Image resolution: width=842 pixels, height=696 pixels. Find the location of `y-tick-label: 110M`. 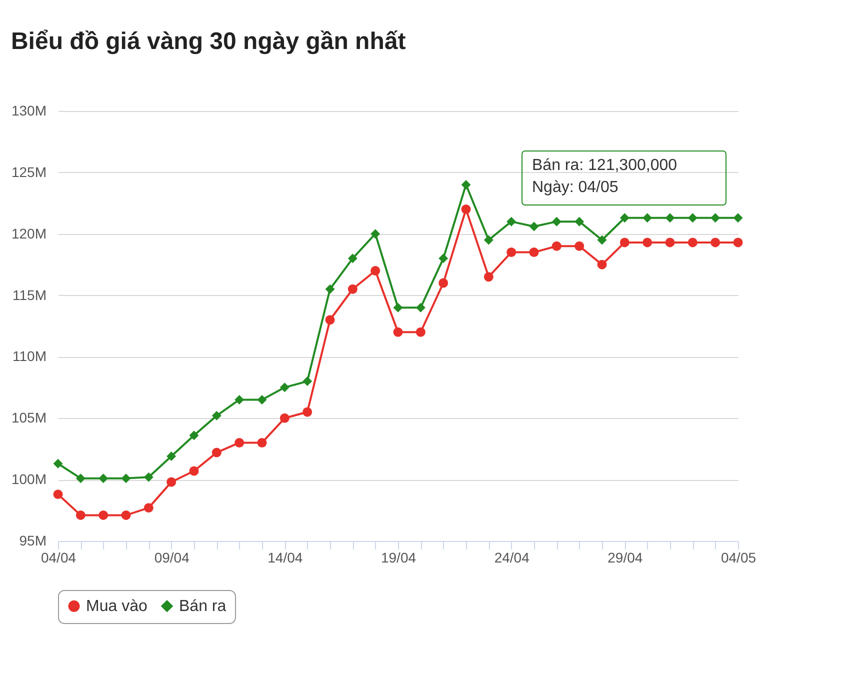

y-tick-label: 110M is located at coordinates (29, 356).